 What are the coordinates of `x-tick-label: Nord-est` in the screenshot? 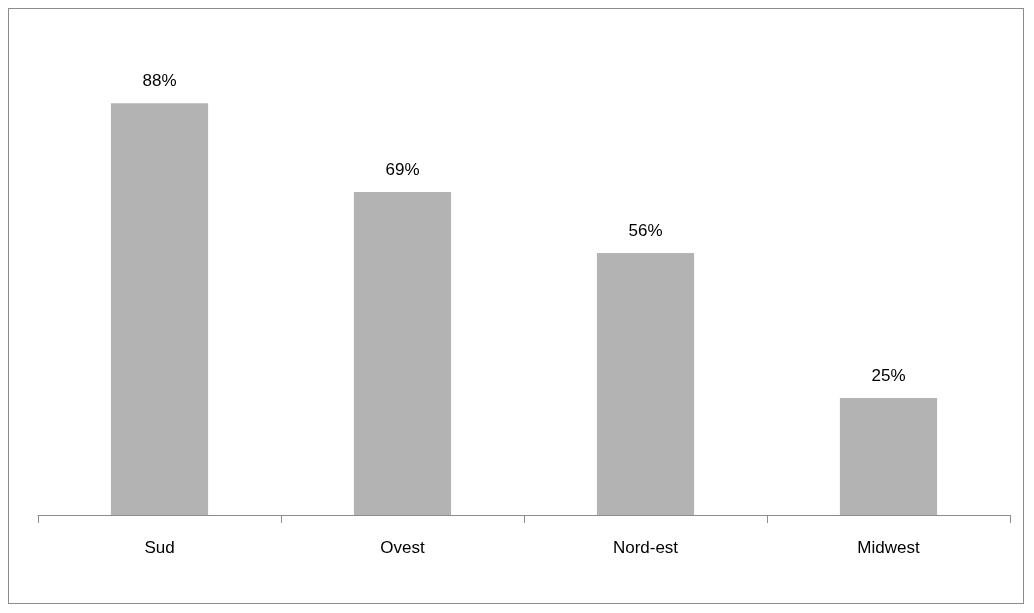 It's located at (645, 547).